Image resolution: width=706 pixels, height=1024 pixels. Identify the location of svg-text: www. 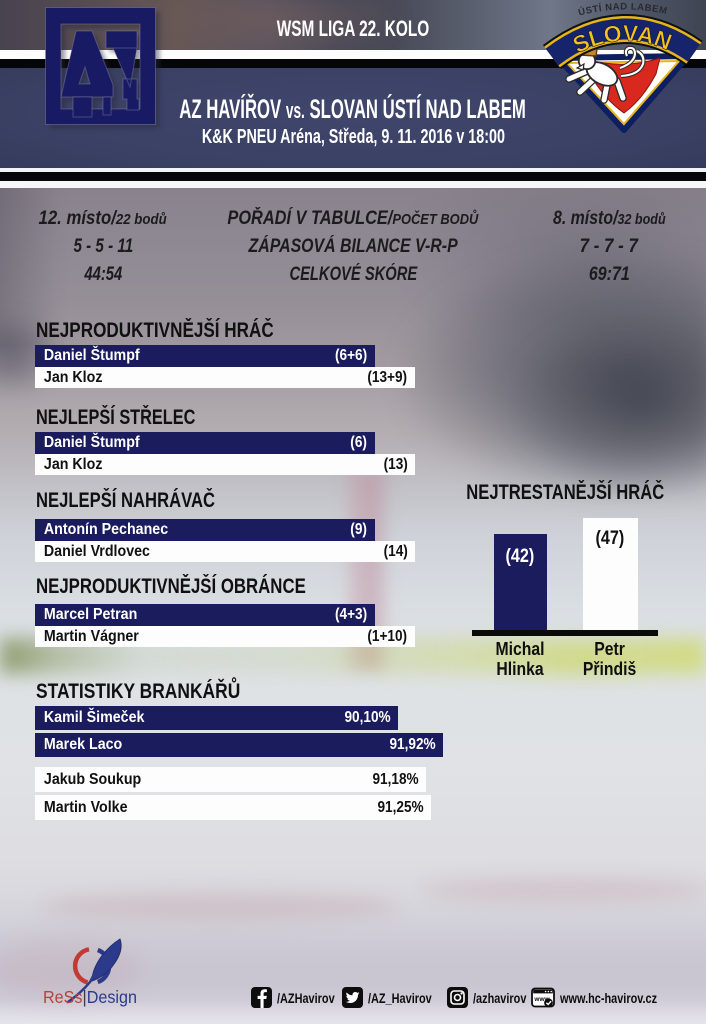
(541, 999).